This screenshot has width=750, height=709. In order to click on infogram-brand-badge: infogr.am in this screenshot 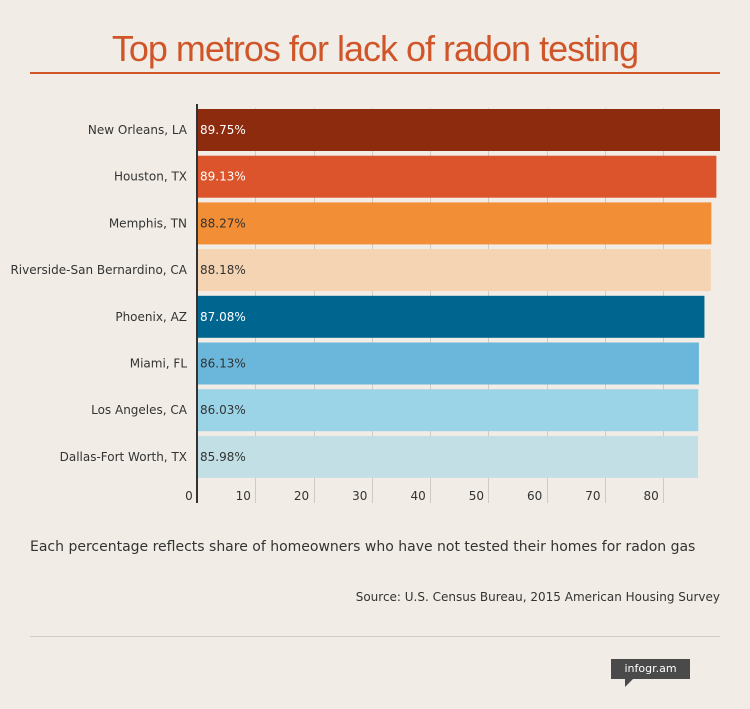, I will do `click(650, 669)`.